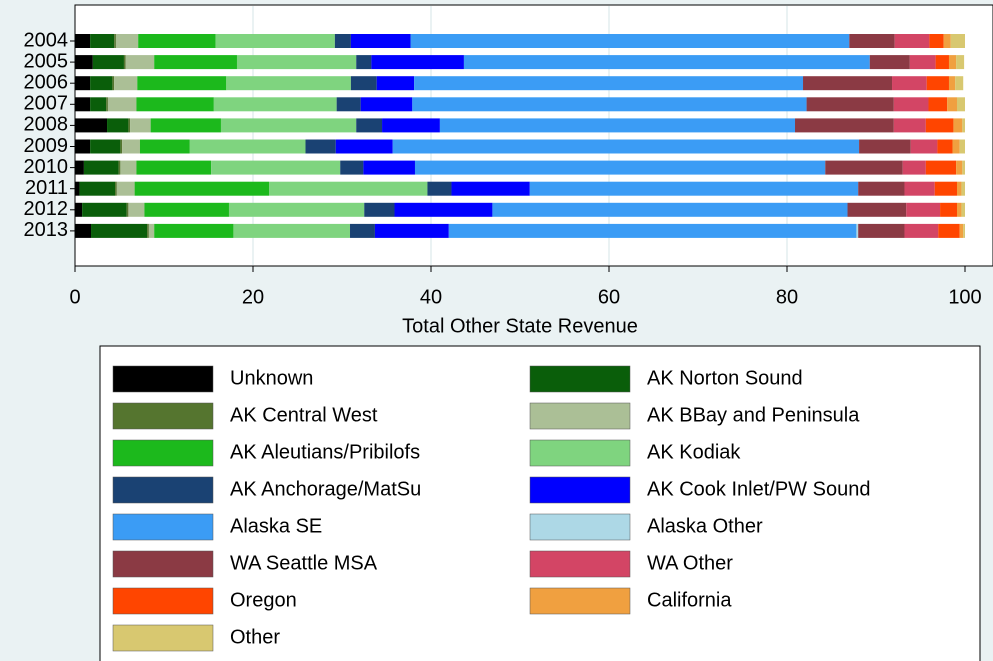  Describe the element at coordinates (325, 489) in the screenshot. I see `legend-label: AK Anchorage/MatSu` at that location.